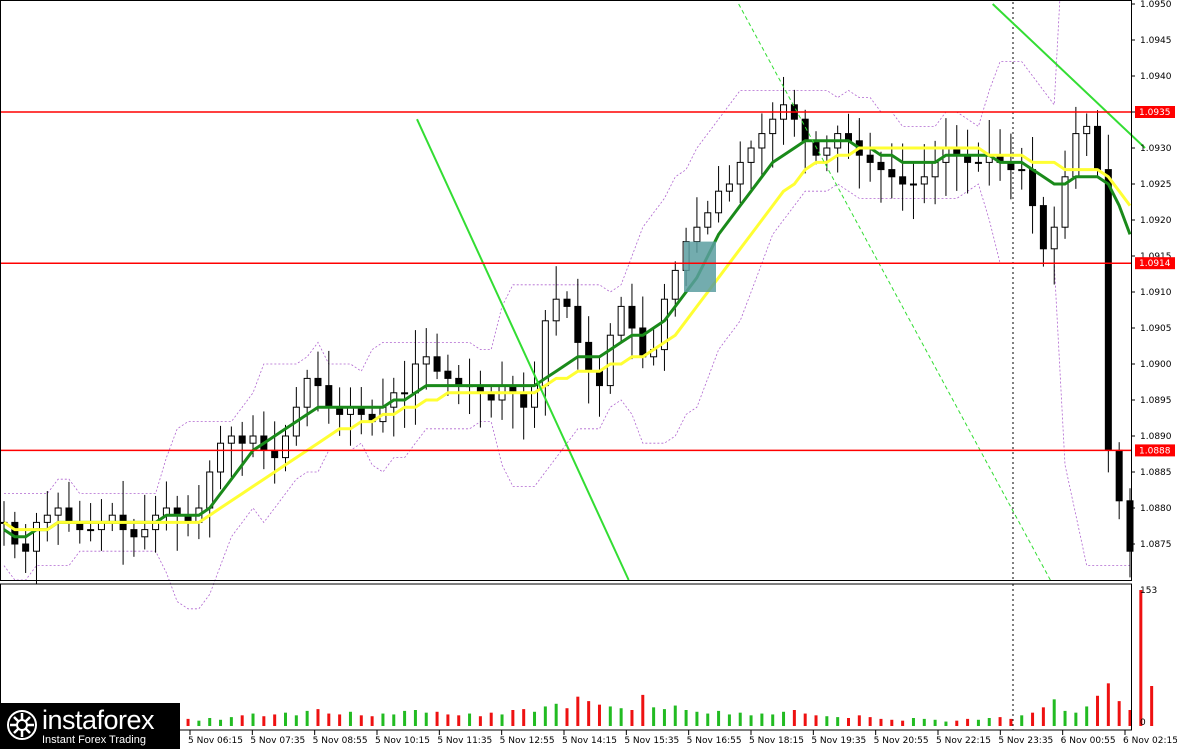 The height and width of the screenshot is (749, 1177). What do you see at coordinates (1156, 365) in the screenshot?
I see `price-tick-label: 1.0900` at bounding box center [1156, 365].